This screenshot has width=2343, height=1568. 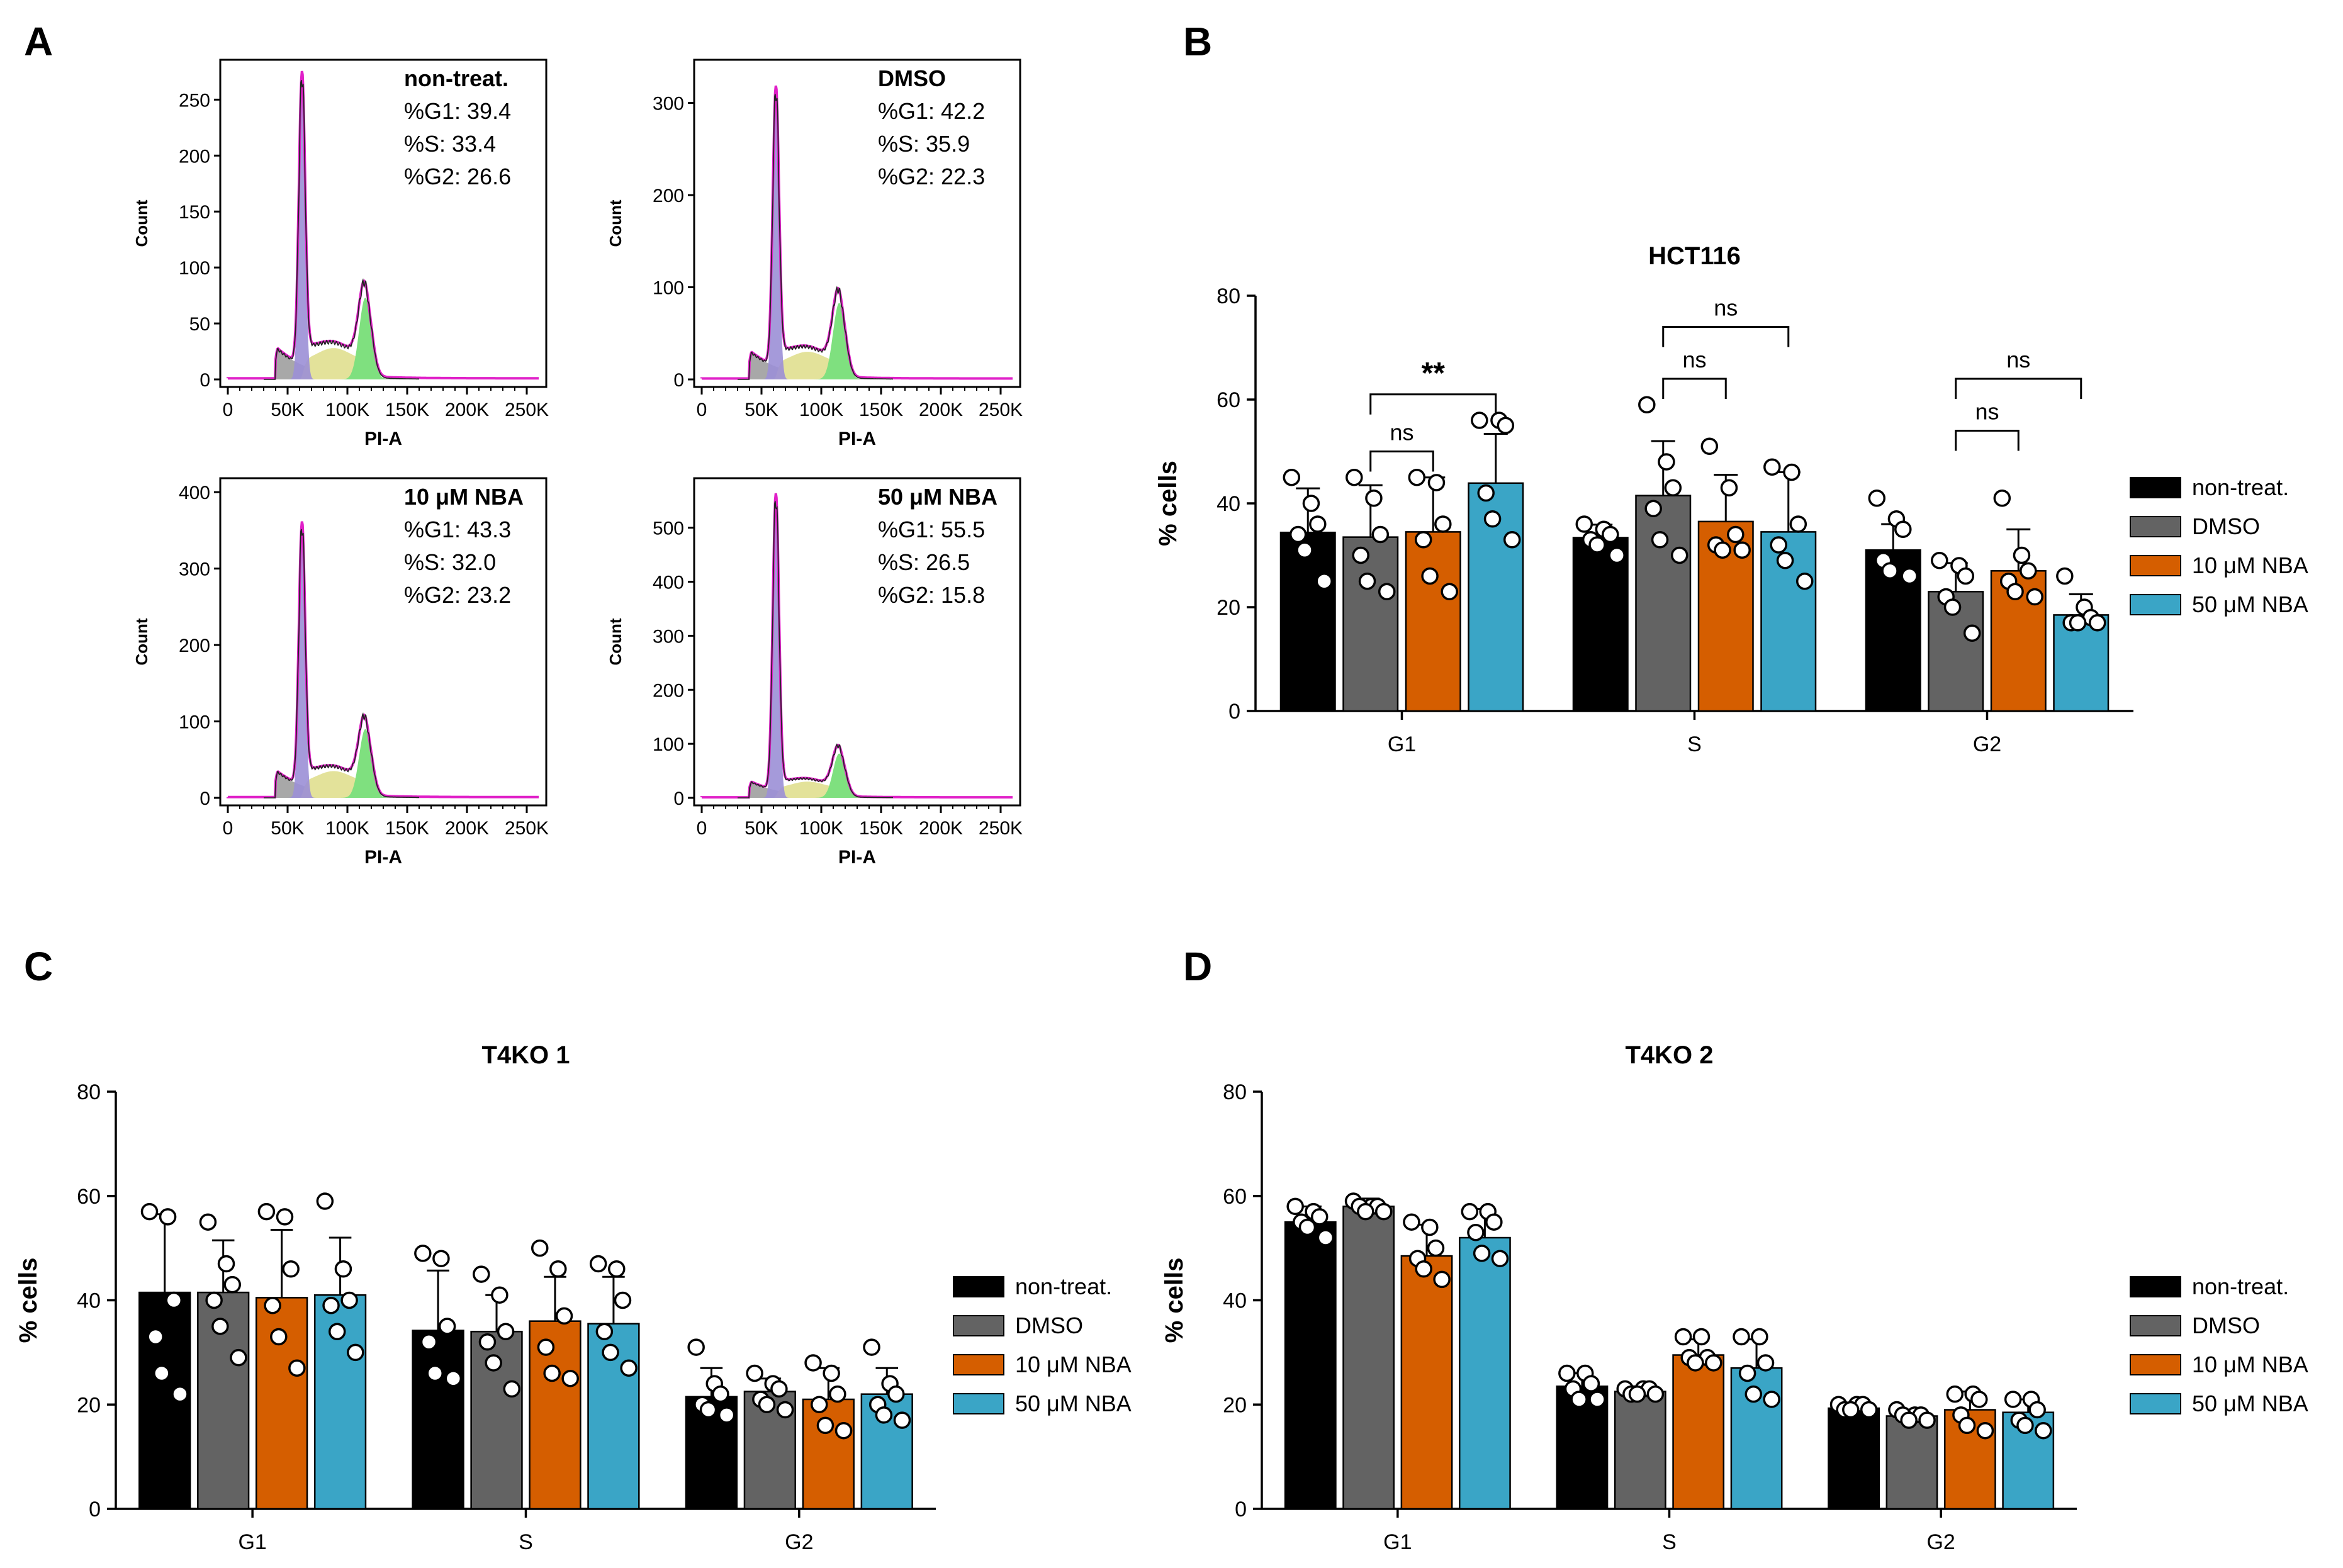 What do you see at coordinates (1433, 404) in the screenshot?
I see `significance-bracket` at bounding box center [1433, 404].